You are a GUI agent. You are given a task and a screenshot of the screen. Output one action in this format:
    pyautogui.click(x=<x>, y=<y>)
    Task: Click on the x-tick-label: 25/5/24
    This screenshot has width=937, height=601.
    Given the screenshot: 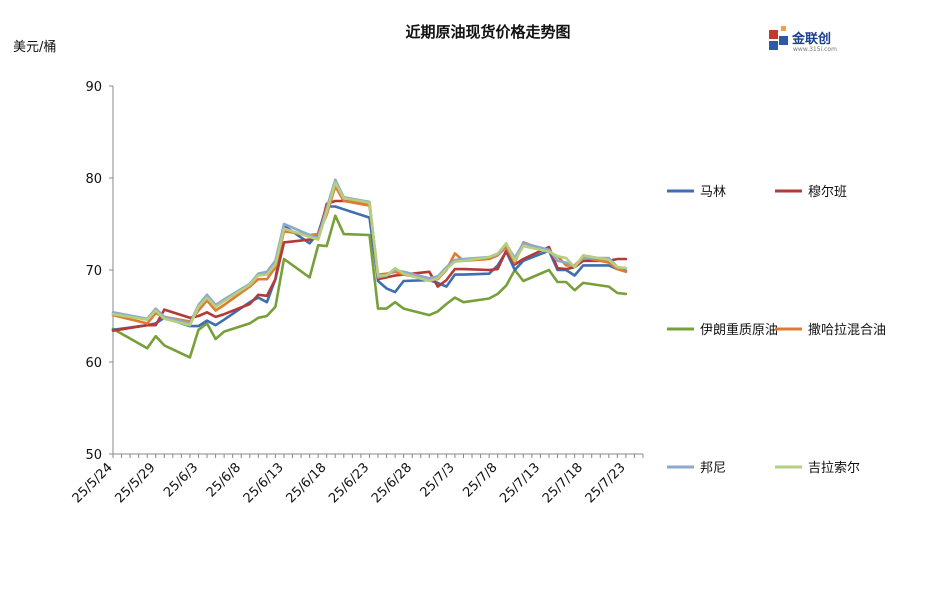 What is the action you would take?
    pyautogui.click(x=93, y=483)
    